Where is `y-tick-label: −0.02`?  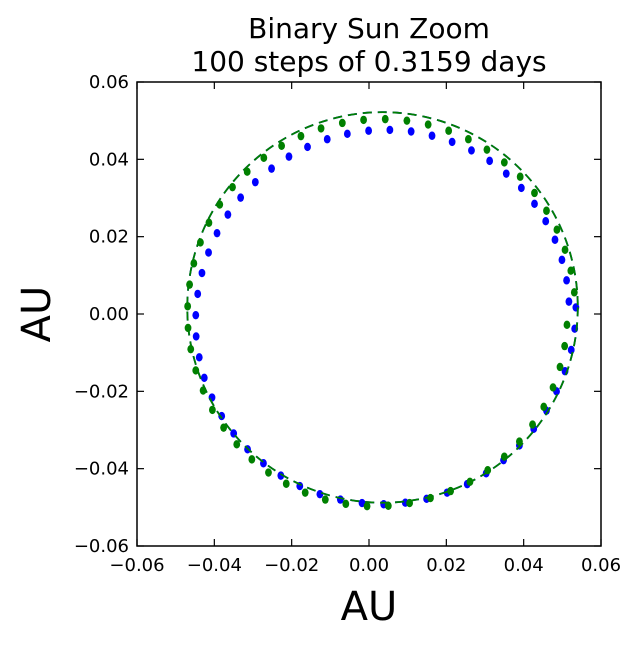 y-tick-label: −0.02 is located at coordinates (101, 391).